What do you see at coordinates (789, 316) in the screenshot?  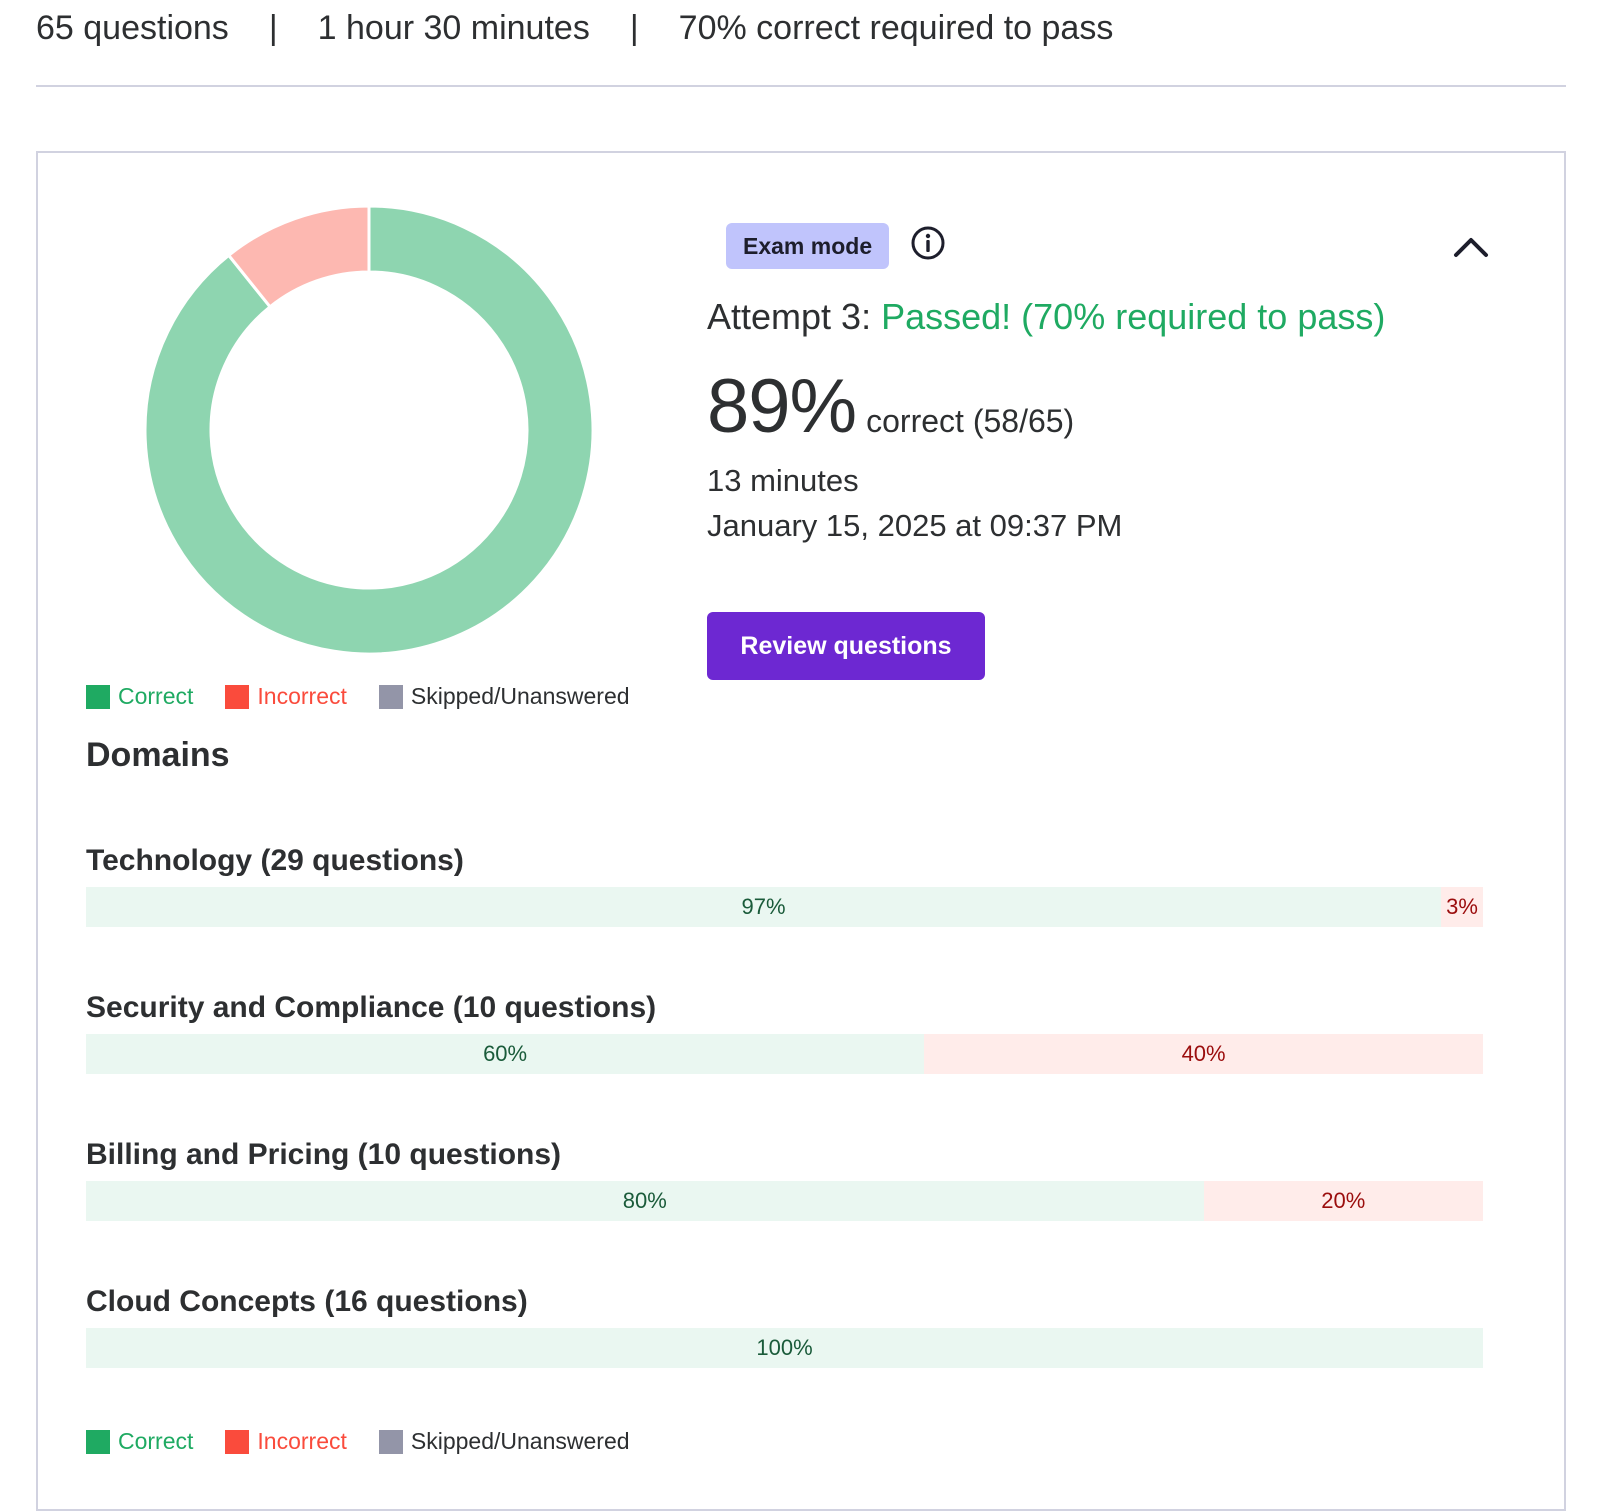 I see `attempt-label: Attempt 3:` at bounding box center [789, 316].